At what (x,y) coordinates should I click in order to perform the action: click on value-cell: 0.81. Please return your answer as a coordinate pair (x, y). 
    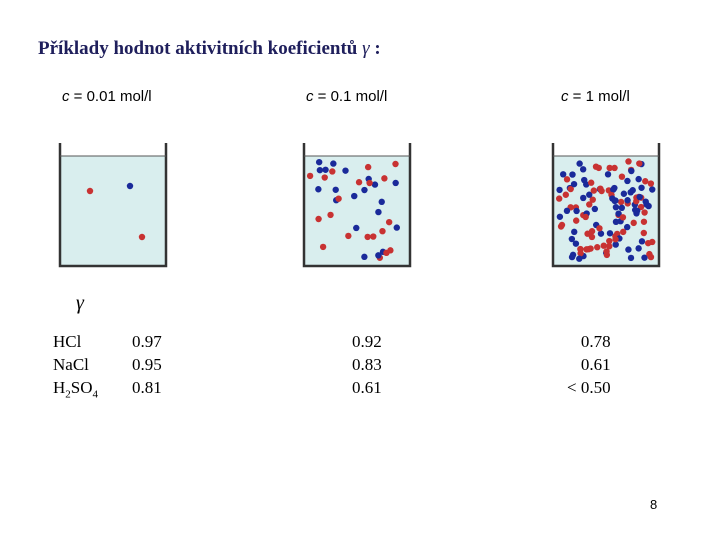
    Looking at the image, I should click on (147, 387).